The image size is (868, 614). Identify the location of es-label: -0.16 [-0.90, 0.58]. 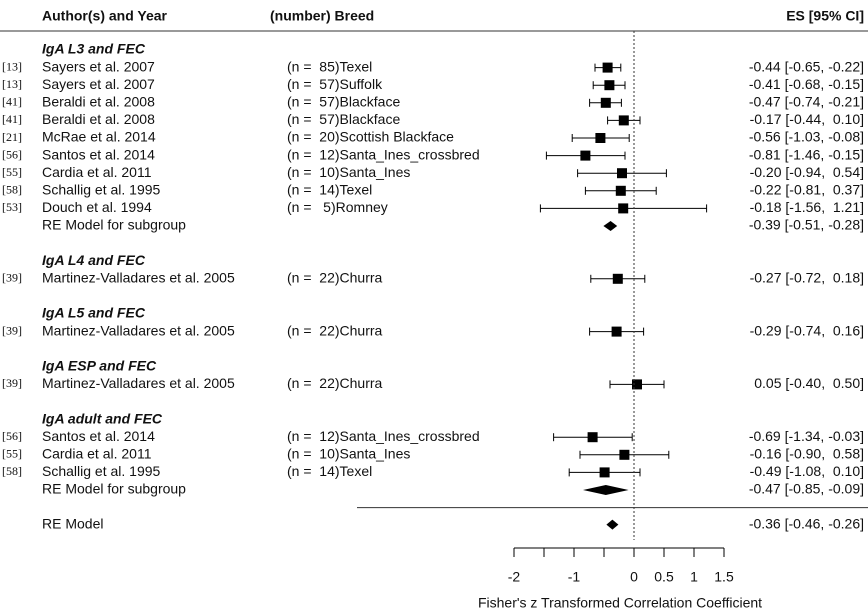
(807, 454).